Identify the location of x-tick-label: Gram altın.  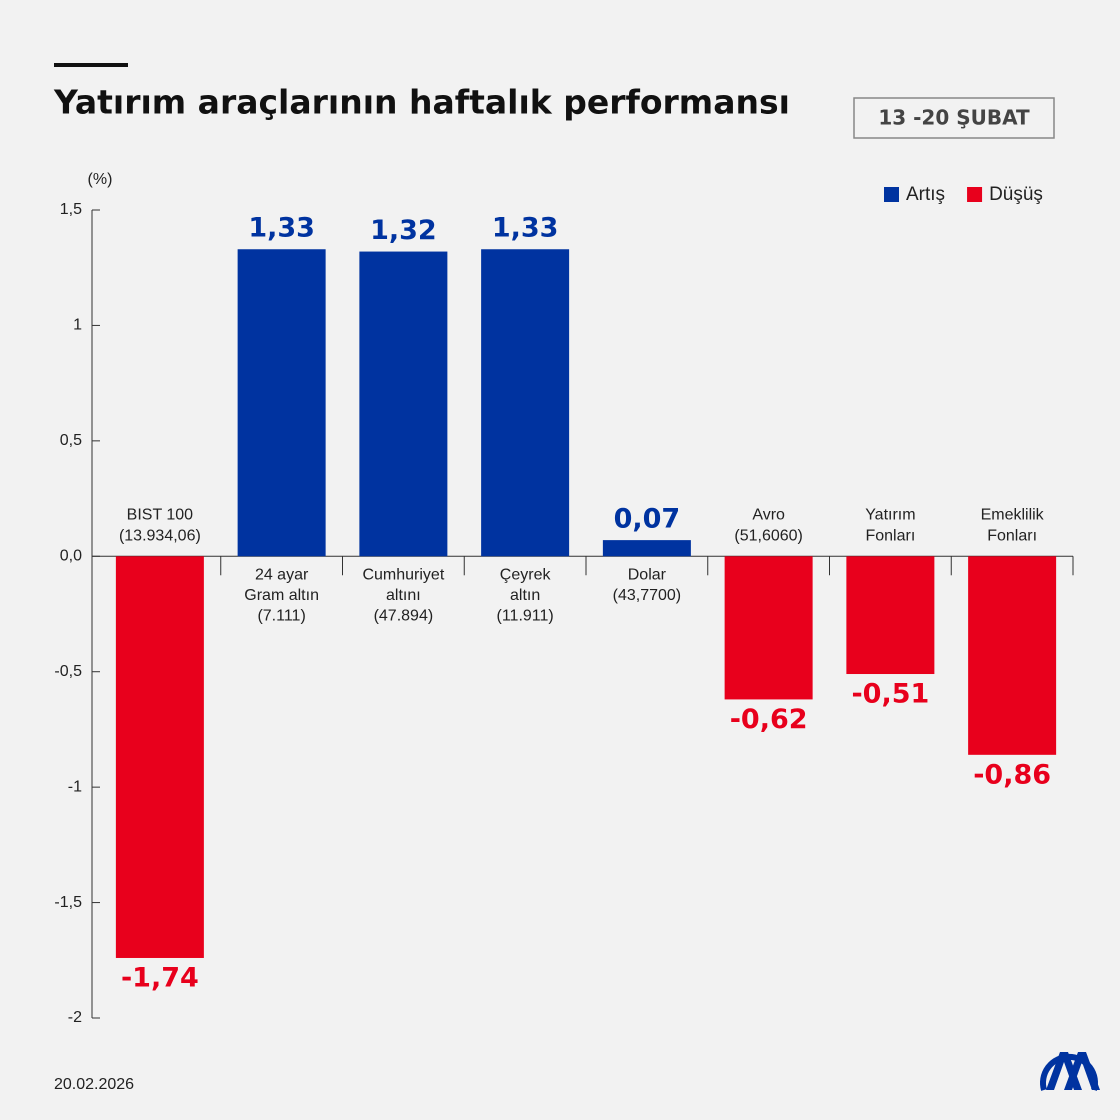
(281, 595).